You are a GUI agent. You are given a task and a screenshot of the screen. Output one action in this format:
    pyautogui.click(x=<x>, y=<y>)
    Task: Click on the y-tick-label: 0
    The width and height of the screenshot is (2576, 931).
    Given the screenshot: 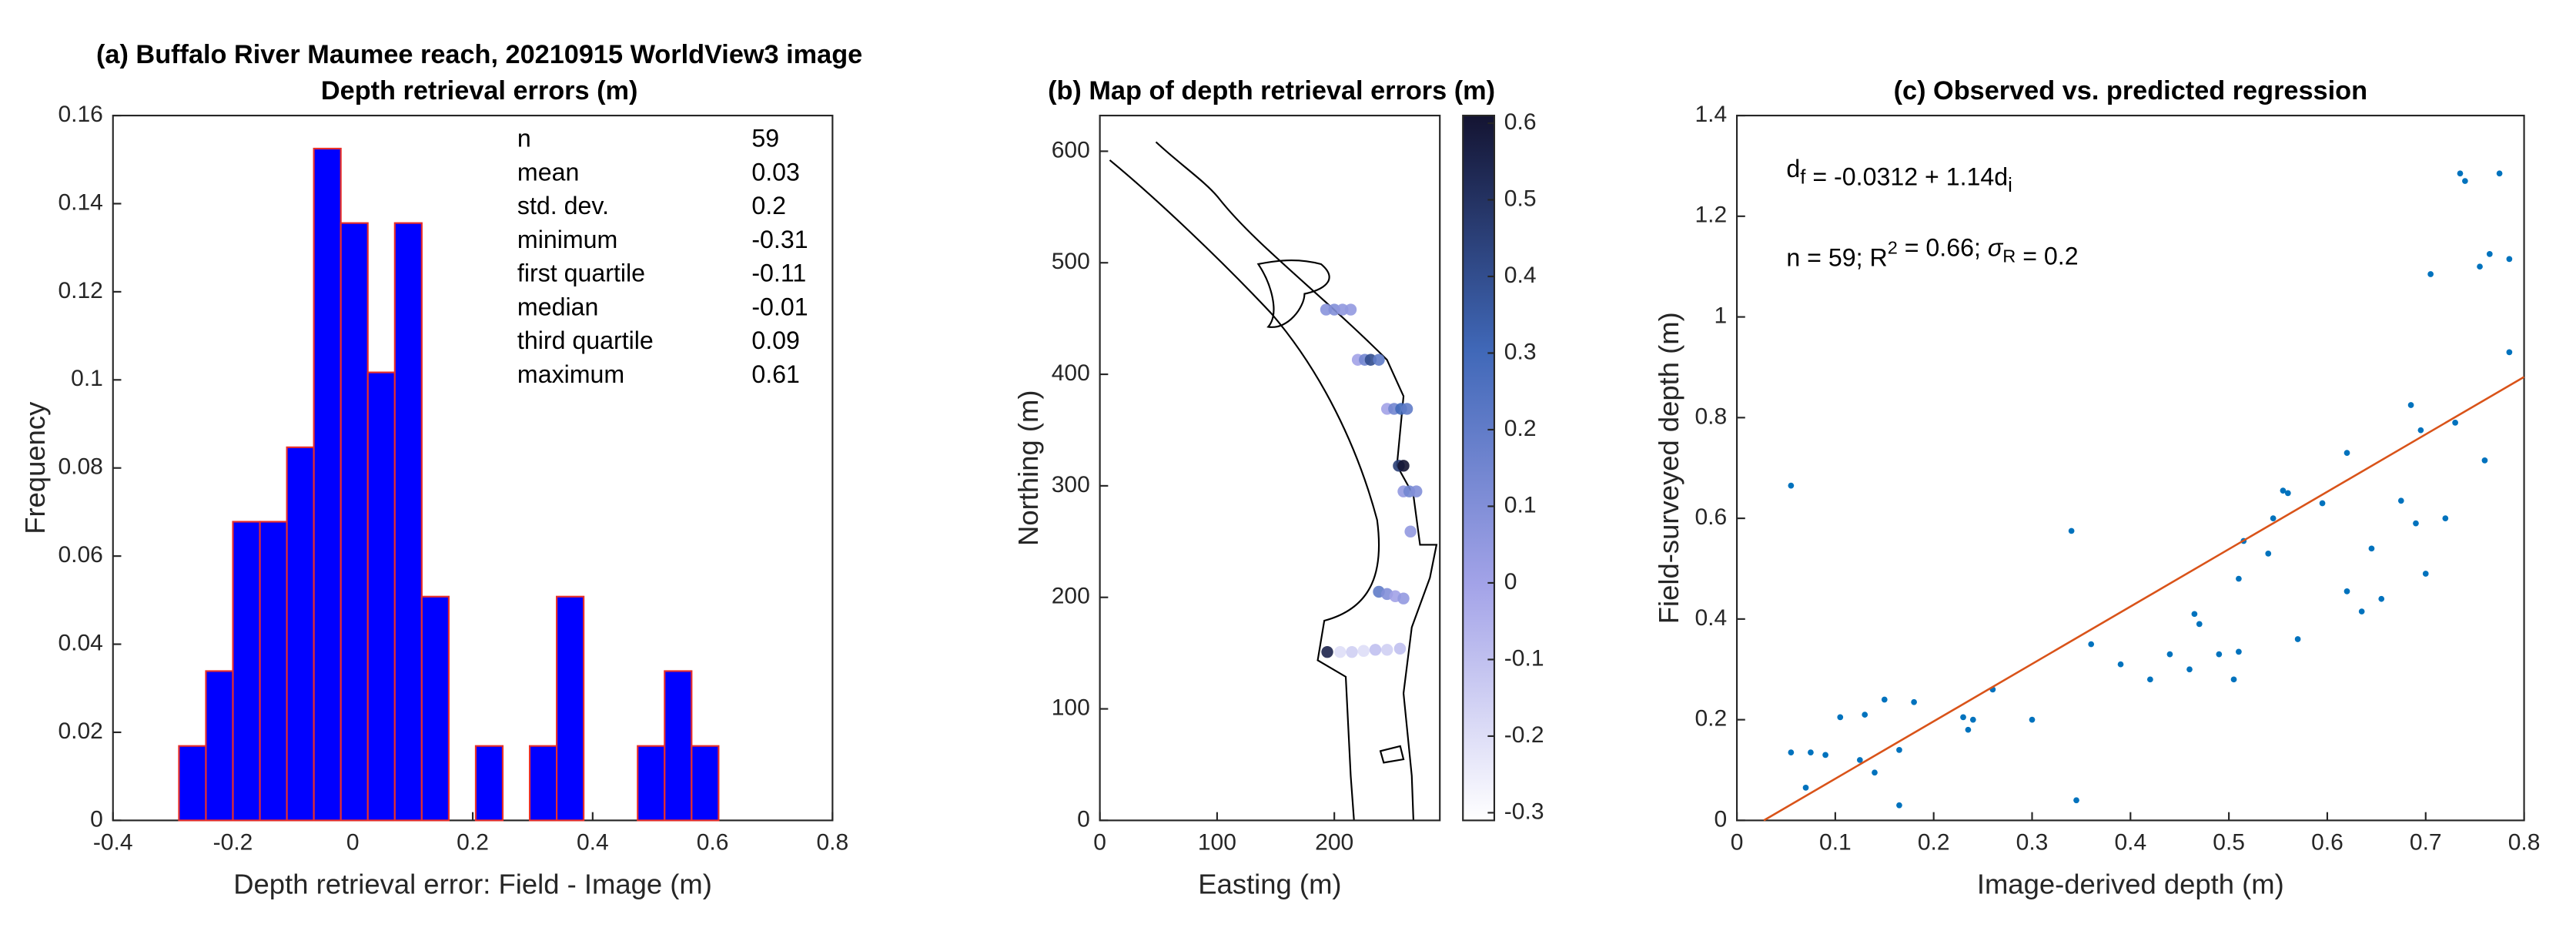 What is the action you would take?
    pyautogui.click(x=97, y=819)
    